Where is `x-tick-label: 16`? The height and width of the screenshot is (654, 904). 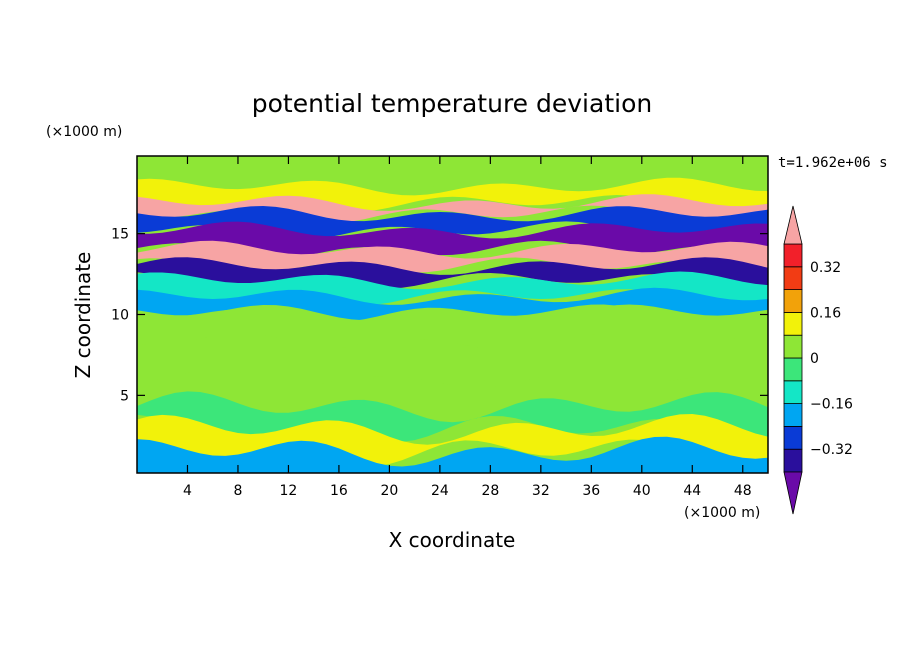 x-tick-label: 16 is located at coordinates (339, 491).